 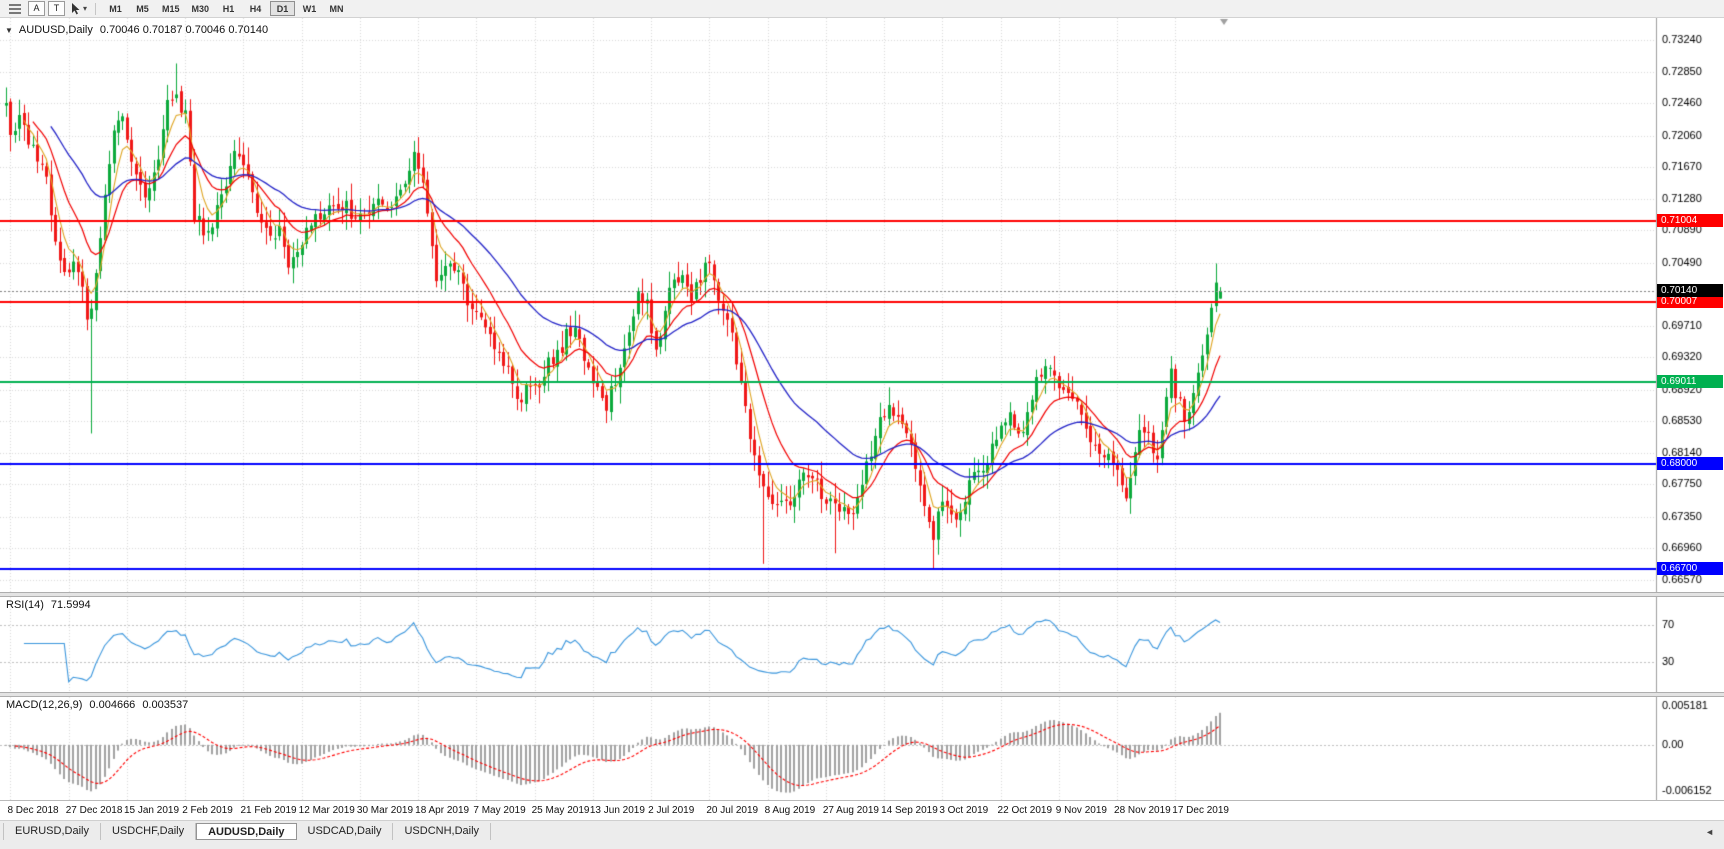 I want to click on price-level-badge: 0.66700, so click(x=1690, y=568).